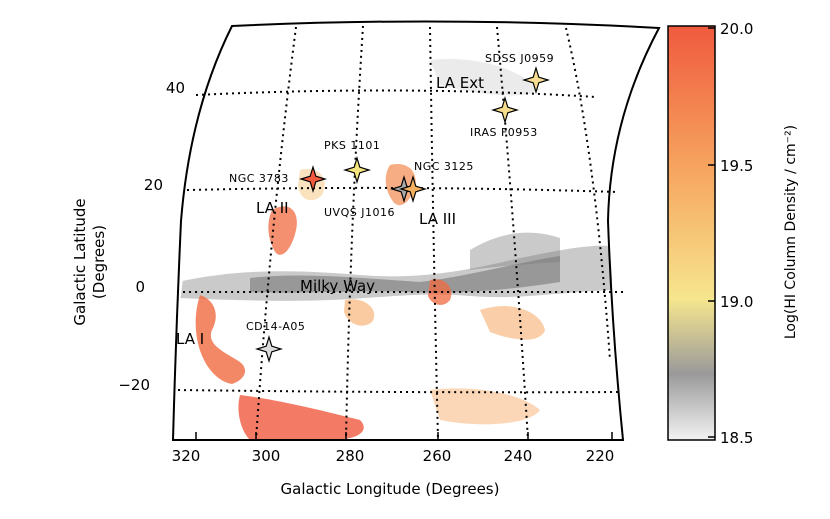  Describe the element at coordinates (736, 166) in the screenshot. I see `colorbar-tick-label: 19.5` at that location.